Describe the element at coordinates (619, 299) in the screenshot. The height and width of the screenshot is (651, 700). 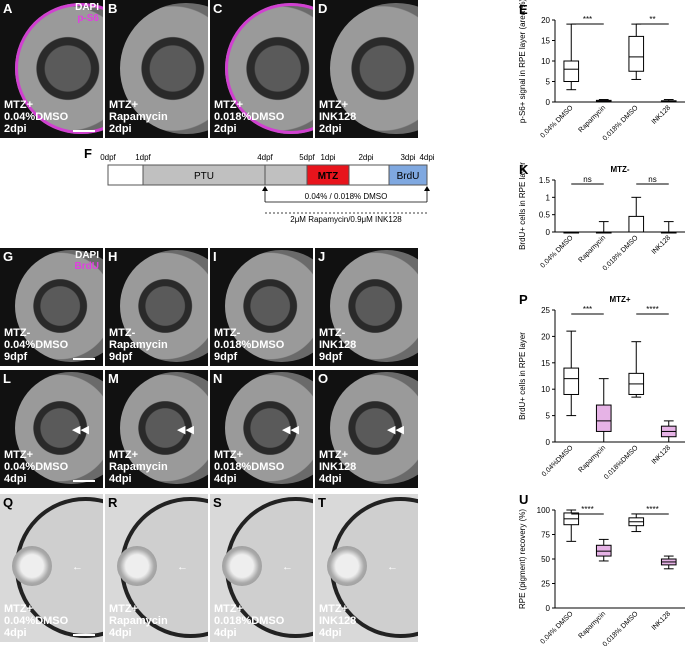
I see `chart-title: MTZ+` at that location.